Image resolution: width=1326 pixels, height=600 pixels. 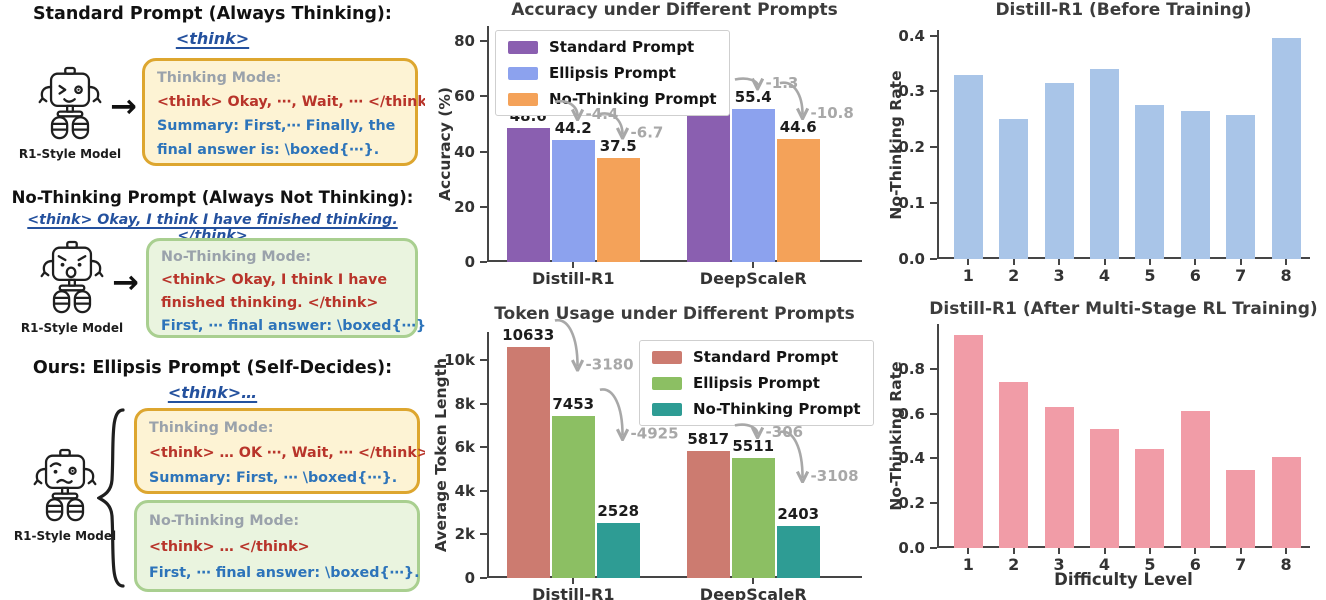 I want to click on legend-label: Ellipsis Prompt, so click(x=756, y=383).